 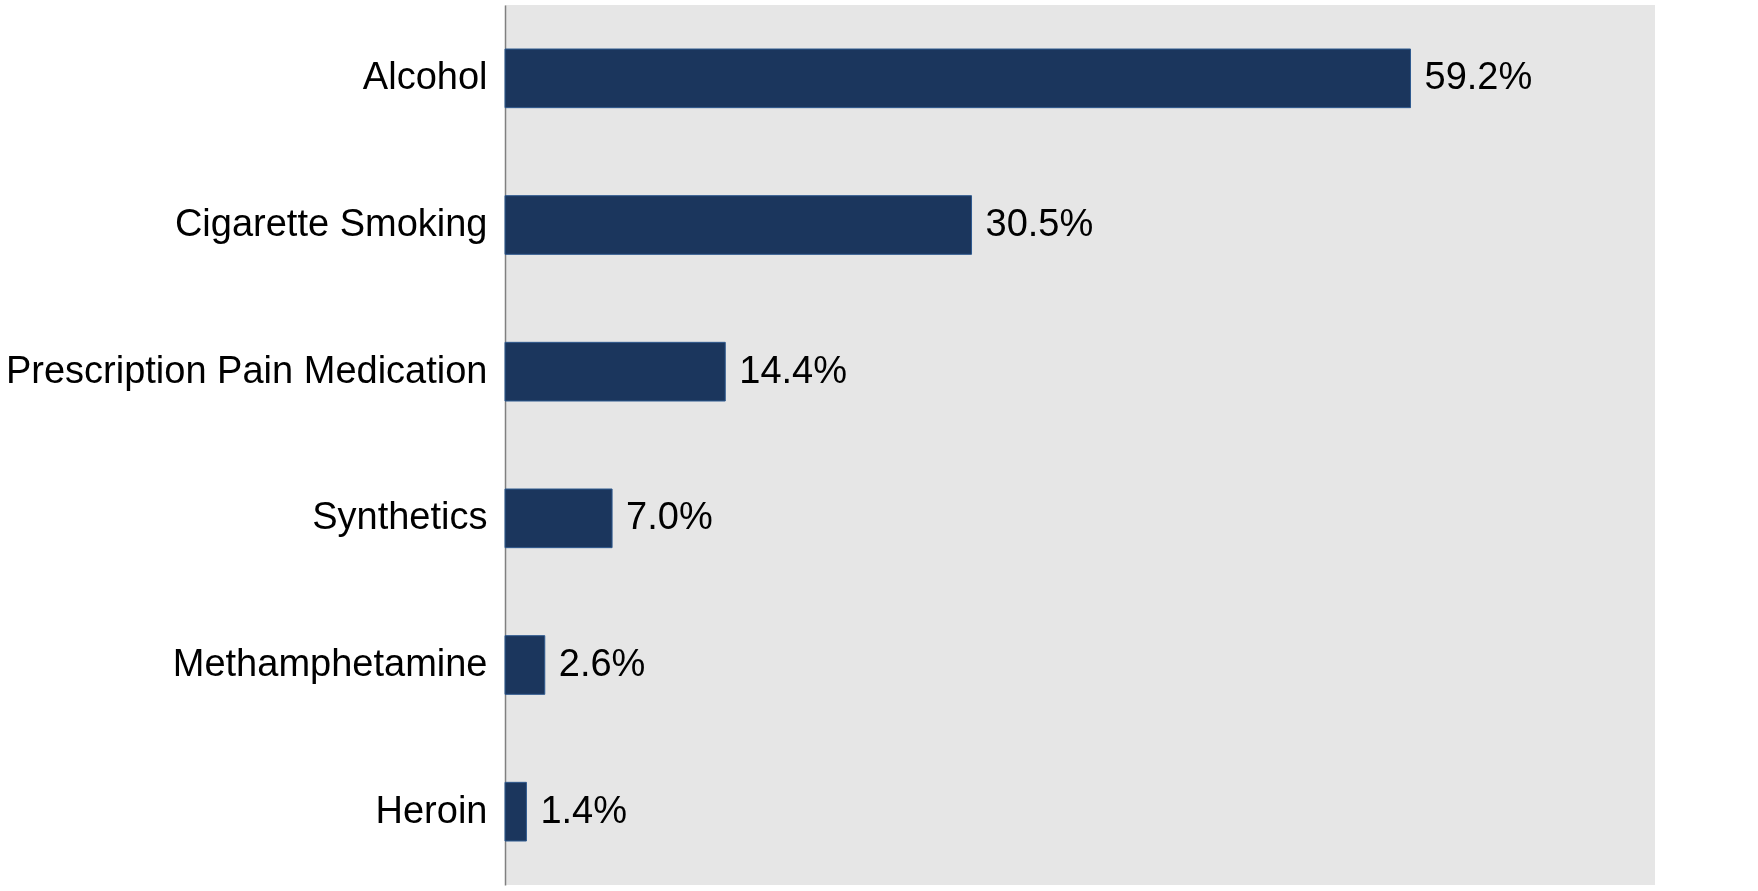 What do you see at coordinates (584, 809) in the screenshot?
I see `data-label: 1.4%` at bounding box center [584, 809].